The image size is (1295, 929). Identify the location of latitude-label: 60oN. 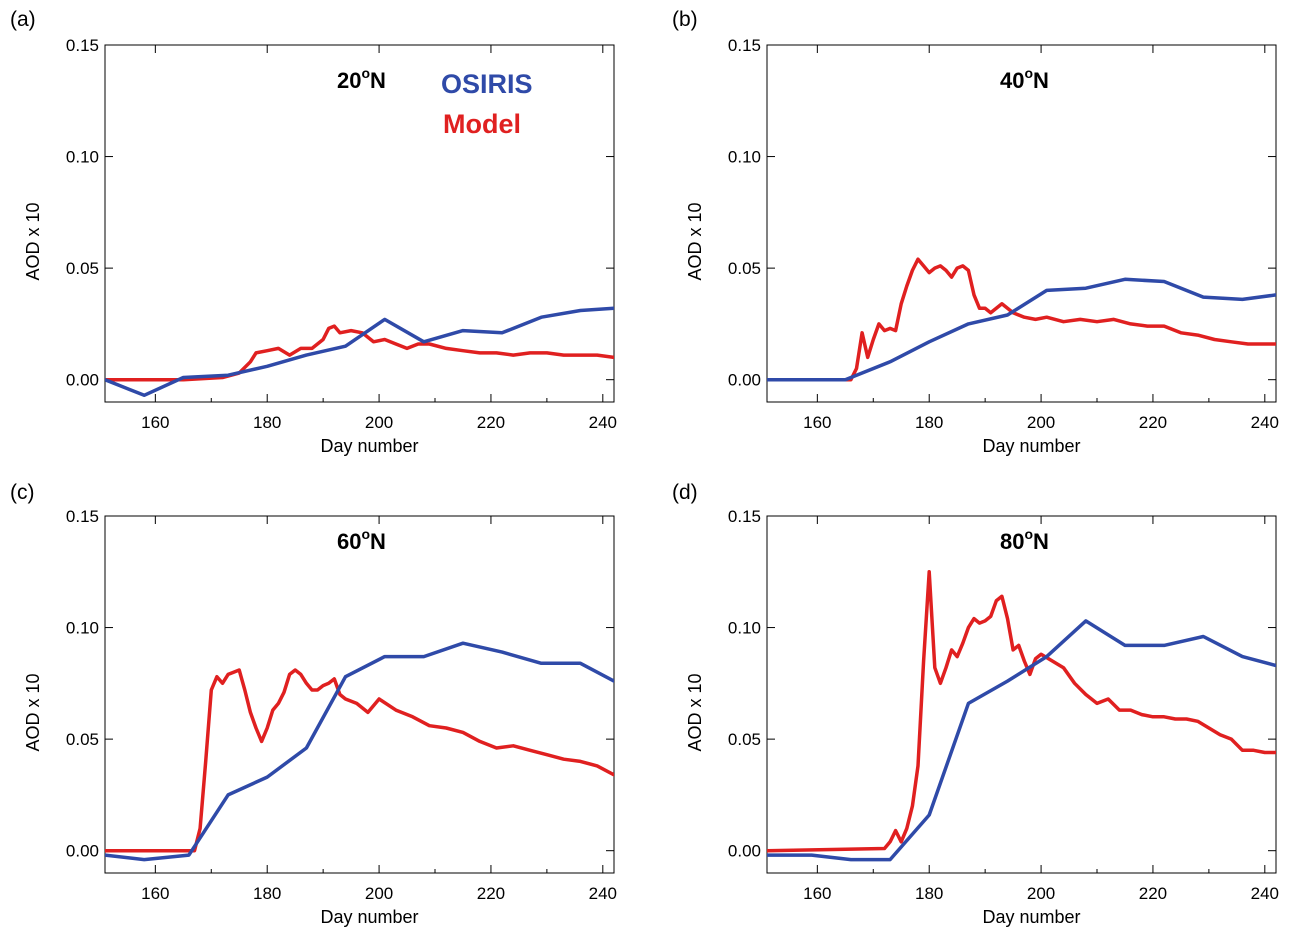
(361, 540).